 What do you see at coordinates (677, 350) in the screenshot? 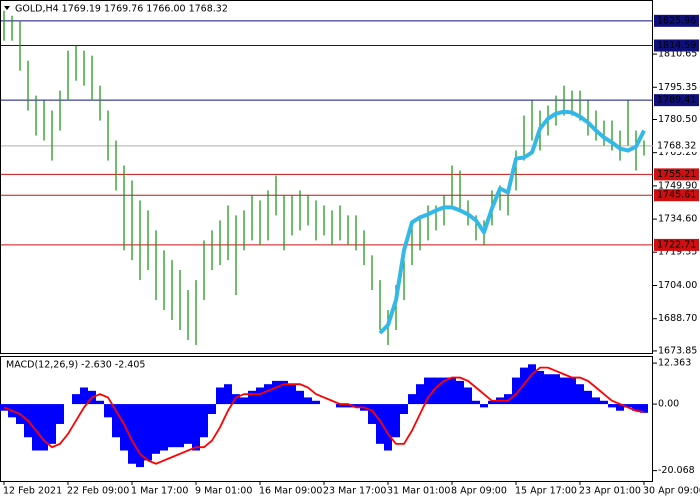
I see `y-tick-label: 1673.85` at bounding box center [677, 350].